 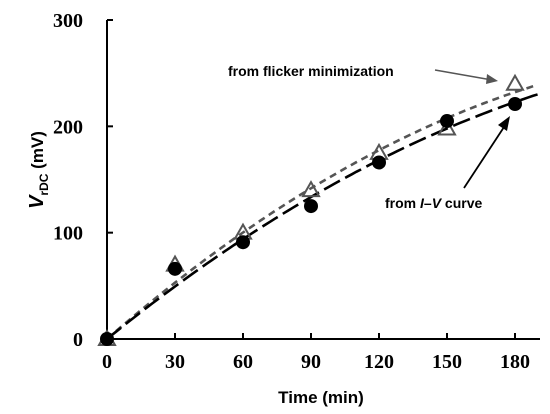 I want to click on annotation-flicker: from flicker minimization, so click(x=311, y=71).